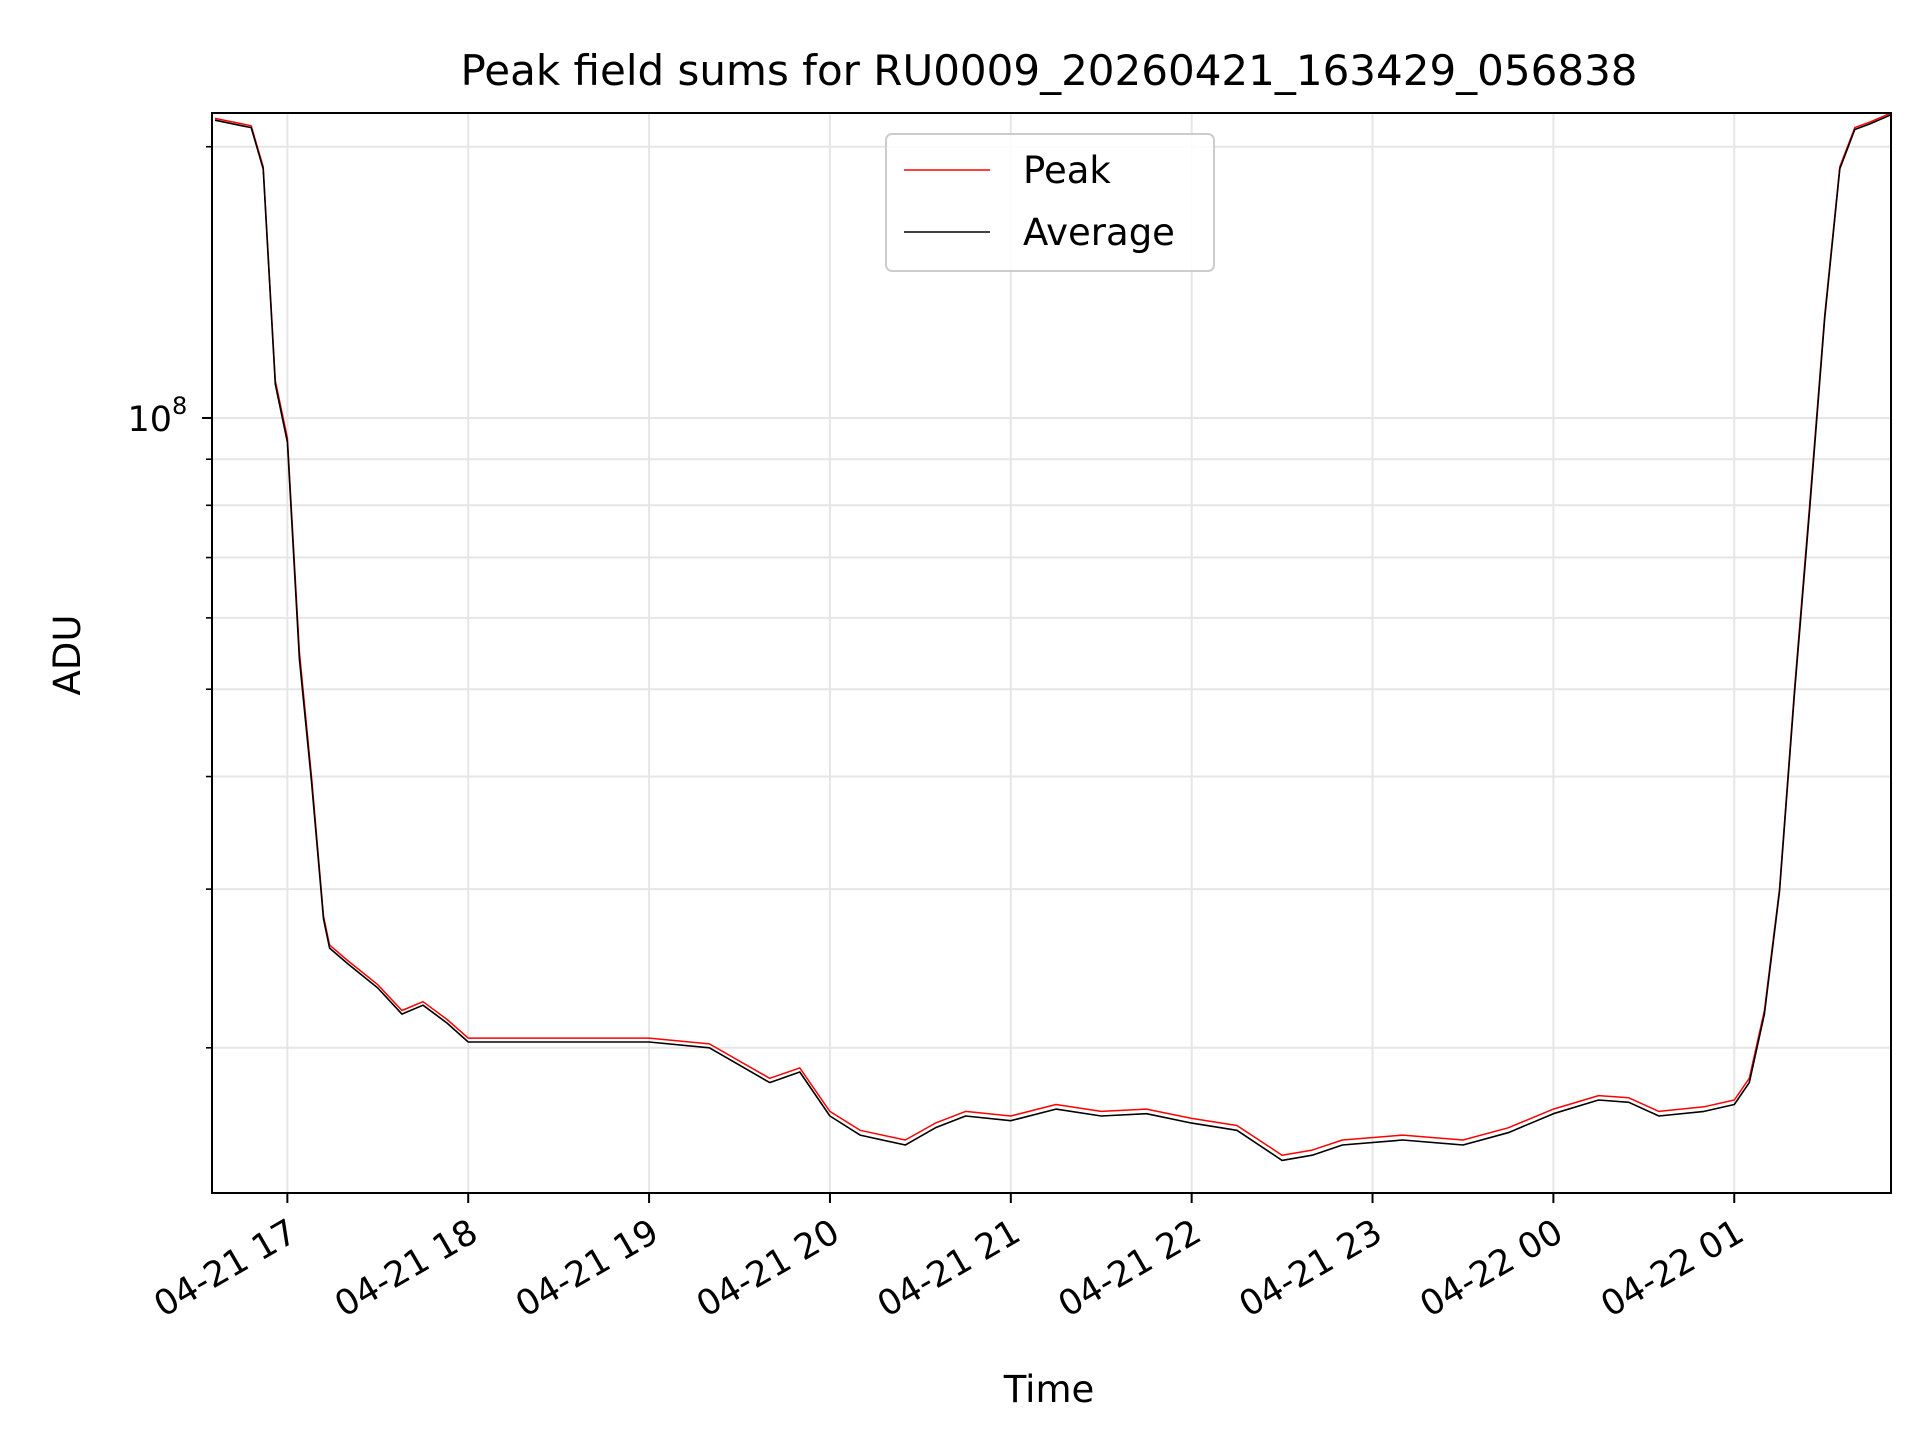 This screenshot has width=1920, height=1440. What do you see at coordinates (149, 420) in the screenshot?
I see `y-tick-label: 10` at bounding box center [149, 420].